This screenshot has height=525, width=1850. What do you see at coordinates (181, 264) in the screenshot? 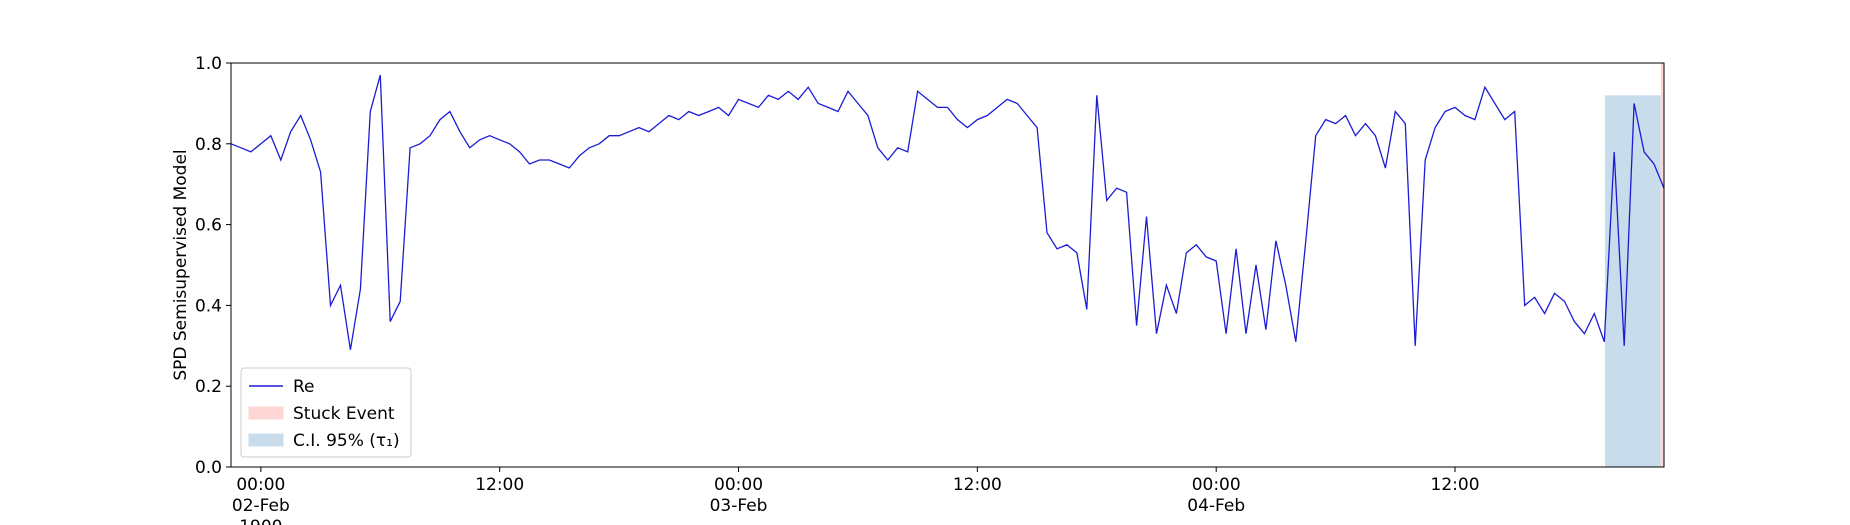
I see `y-axis-label: SPD Semisupervised Model` at bounding box center [181, 264].